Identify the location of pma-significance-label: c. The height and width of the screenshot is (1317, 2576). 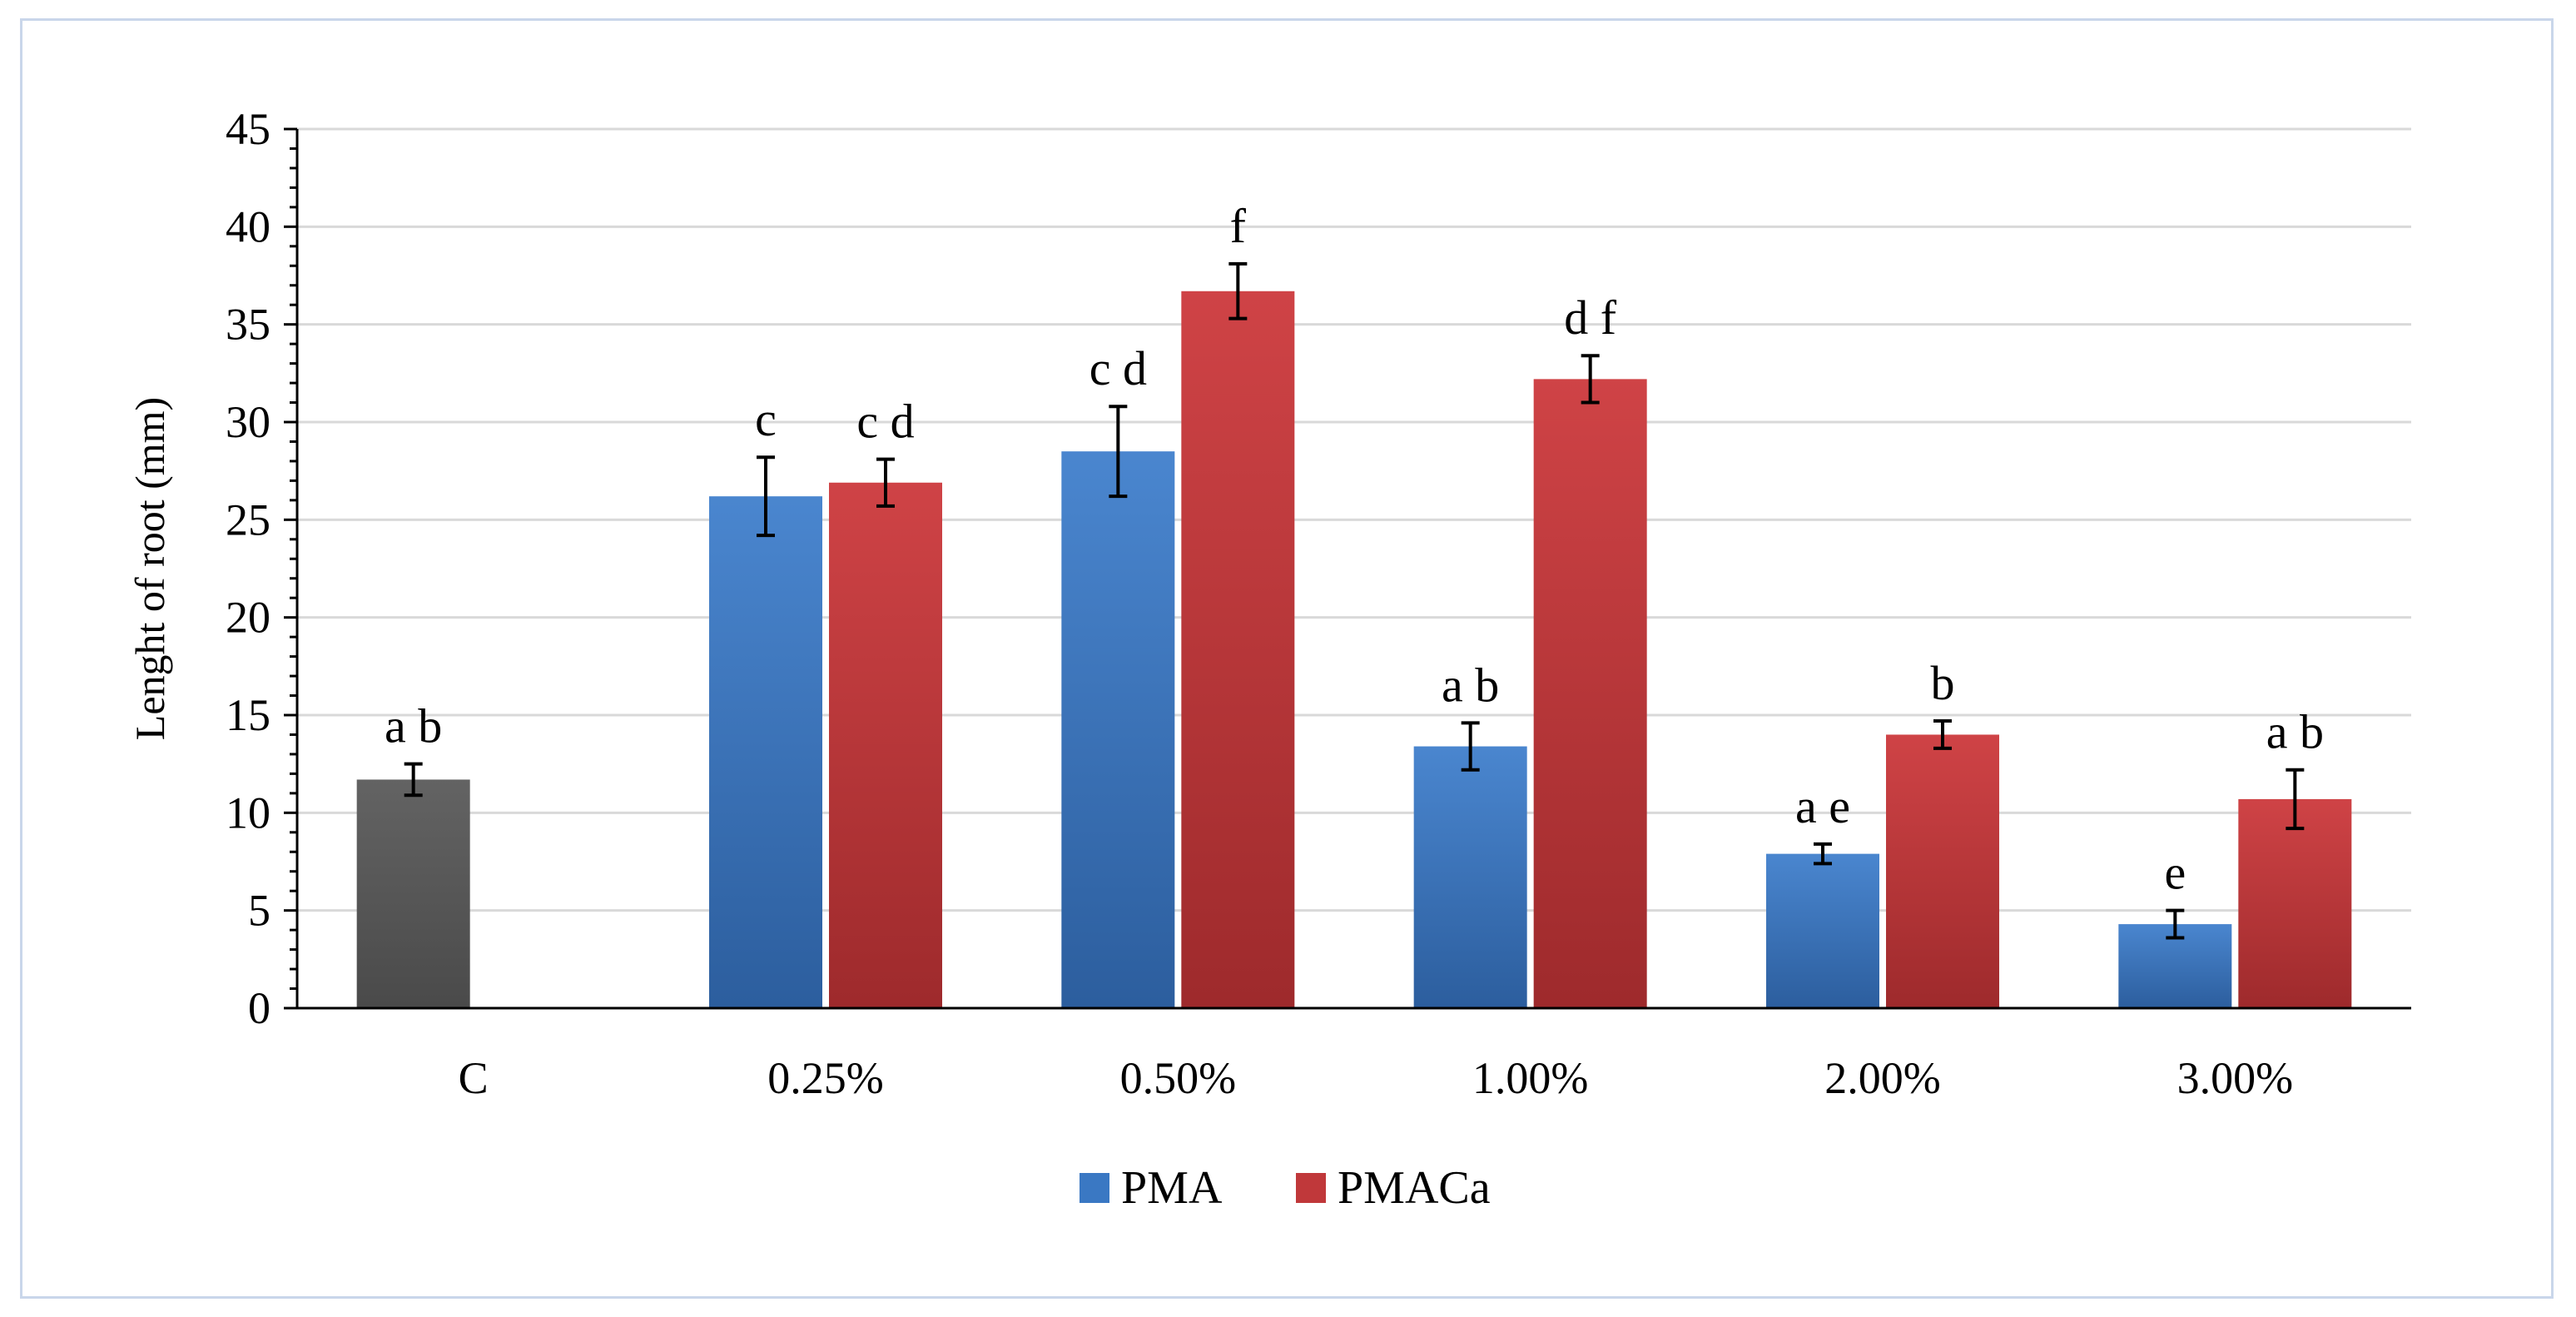
(766, 419).